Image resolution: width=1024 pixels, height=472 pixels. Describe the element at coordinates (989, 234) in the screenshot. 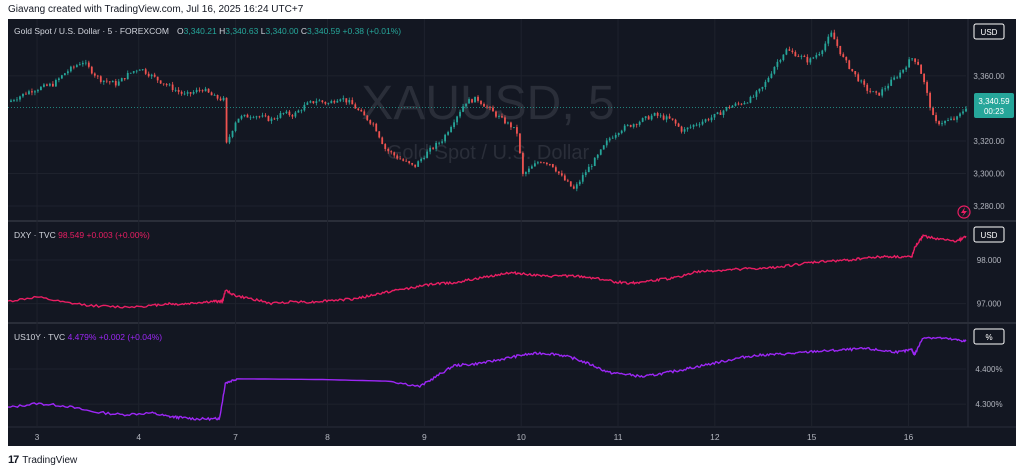

I see `dxy-unit-badge` at that location.